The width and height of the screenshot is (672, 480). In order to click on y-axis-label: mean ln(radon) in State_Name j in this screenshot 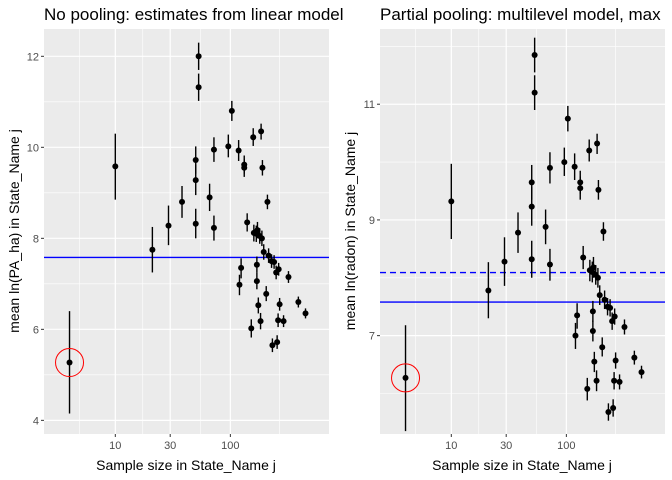, I will do `click(350, 231)`.